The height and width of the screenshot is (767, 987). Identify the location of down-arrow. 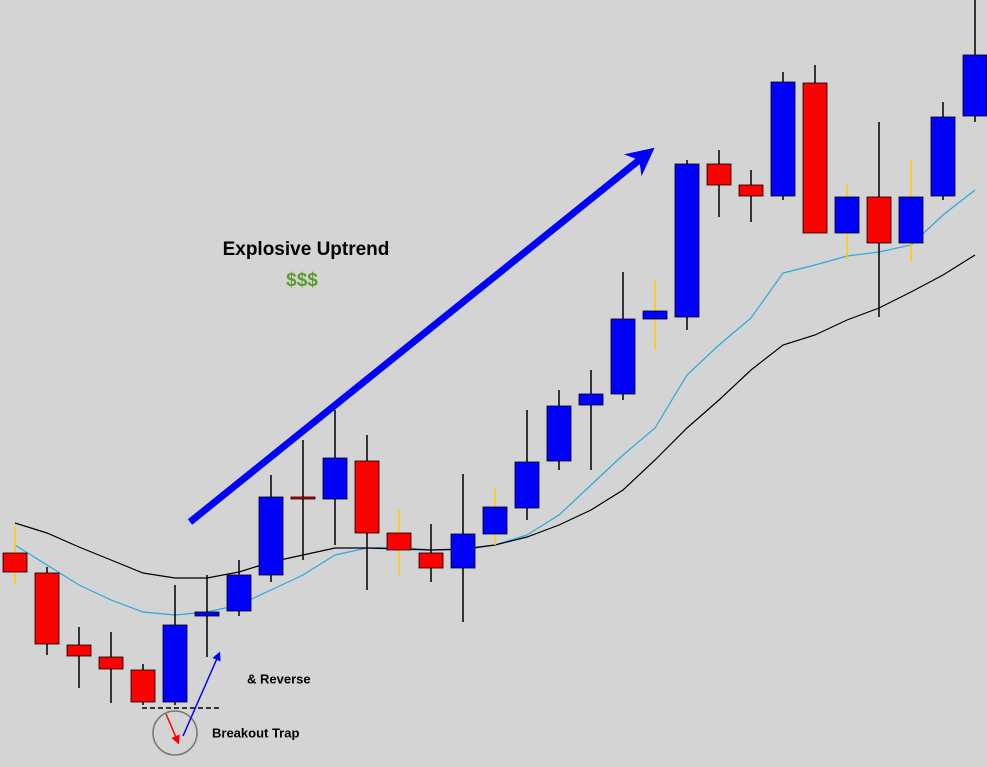
(172, 729).